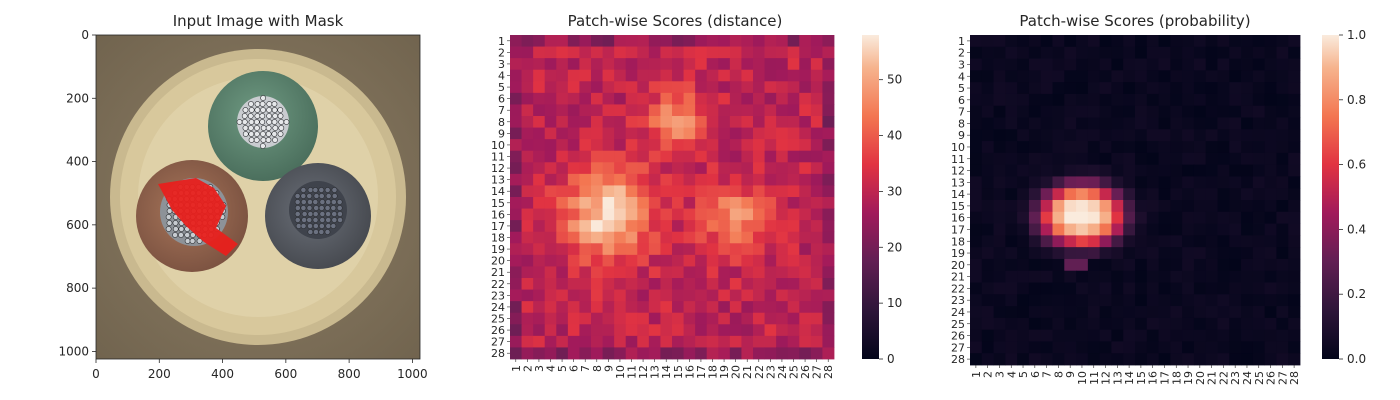  I want to click on row-label: 24, so click(958, 312).